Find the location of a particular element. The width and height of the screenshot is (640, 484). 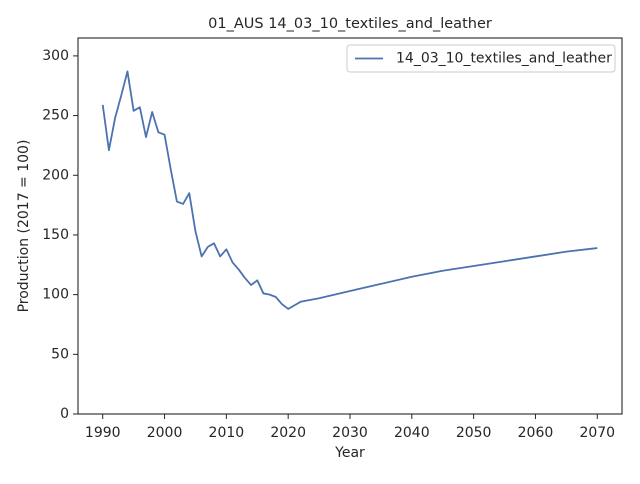

legend-label: 14_03_10_textiles_and_leather is located at coordinates (504, 59).